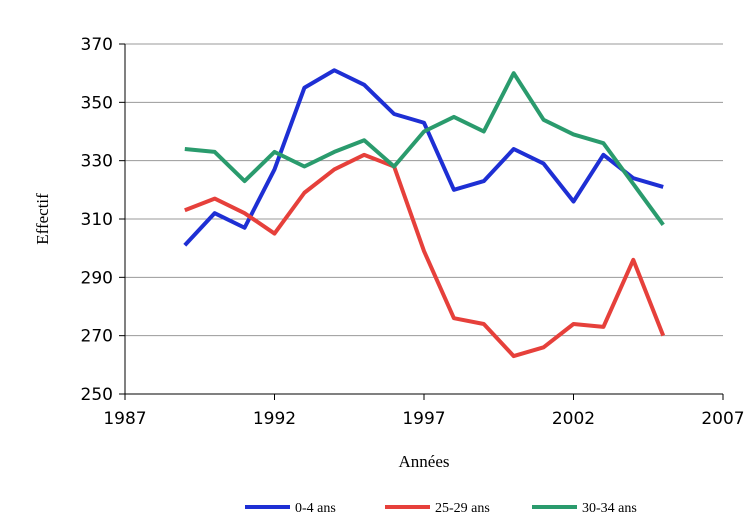 Image resolution: width=754 pixels, height=517 pixels. I want to click on x-tick-label: 2002, so click(573, 419).